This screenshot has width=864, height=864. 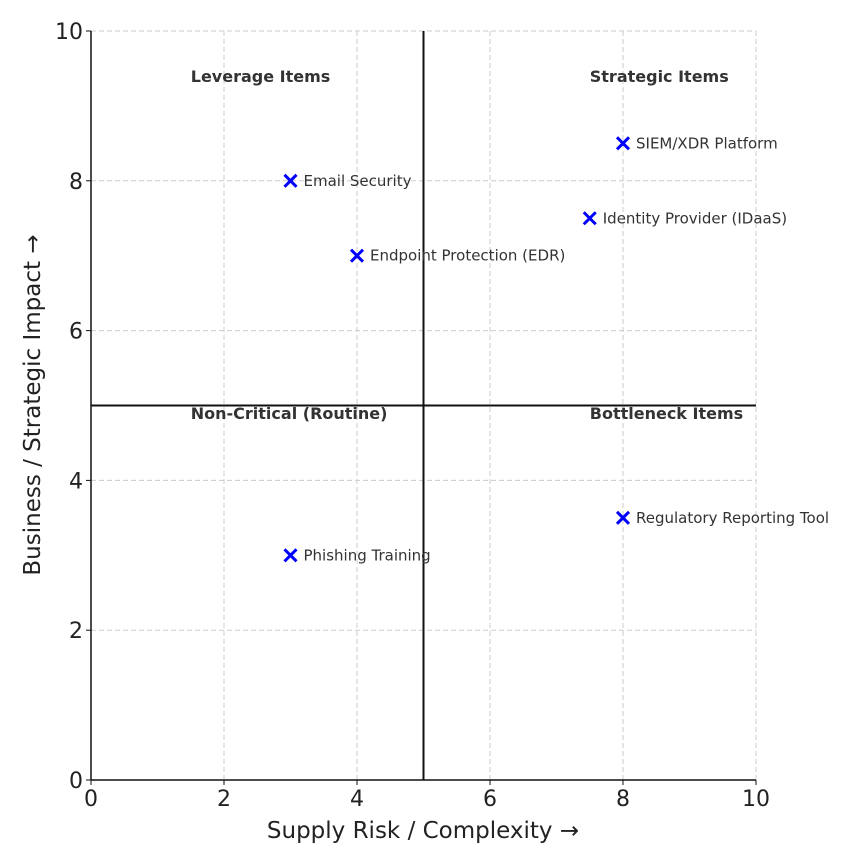 What do you see at coordinates (367, 555) in the screenshot?
I see `point-label: Phishing Training` at bounding box center [367, 555].